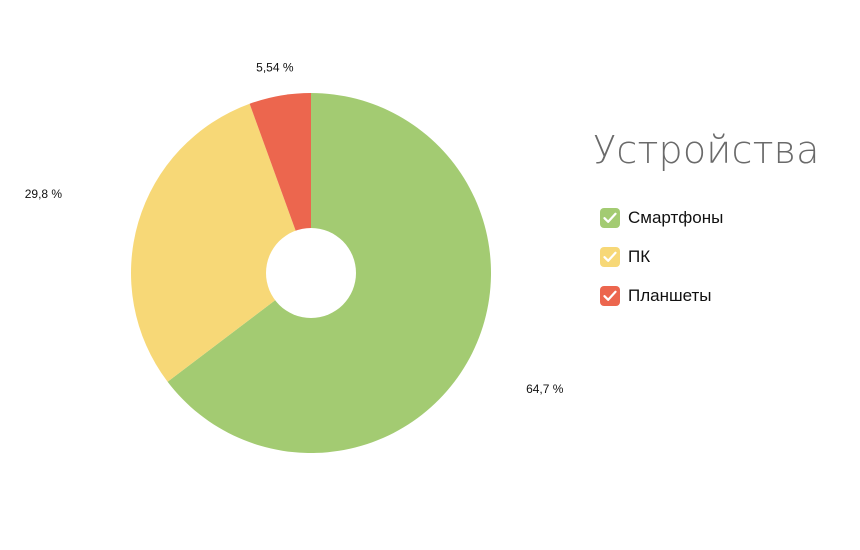  Describe the element at coordinates (670, 295) in the screenshot. I see `legend-label-tablets: Планшеты` at that location.